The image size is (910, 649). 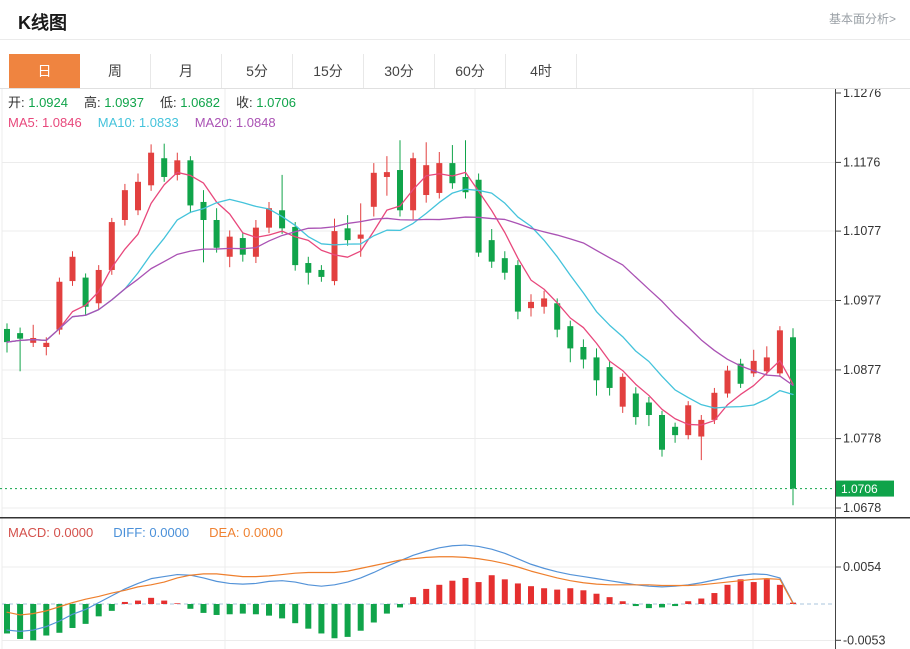 I want to click on open-legend-item: 开: 1.0924, so click(x=38, y=102).